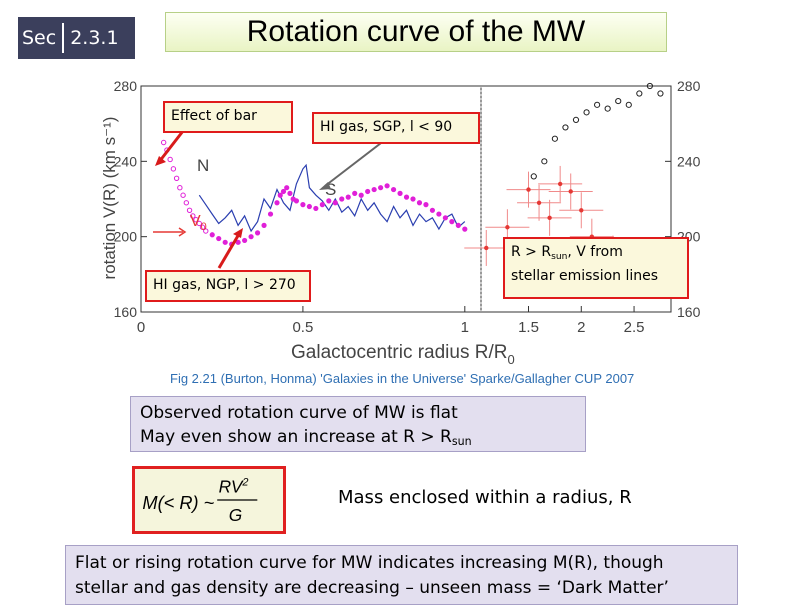  I want to click on section-number: 2.3.1, so click(94, 38).